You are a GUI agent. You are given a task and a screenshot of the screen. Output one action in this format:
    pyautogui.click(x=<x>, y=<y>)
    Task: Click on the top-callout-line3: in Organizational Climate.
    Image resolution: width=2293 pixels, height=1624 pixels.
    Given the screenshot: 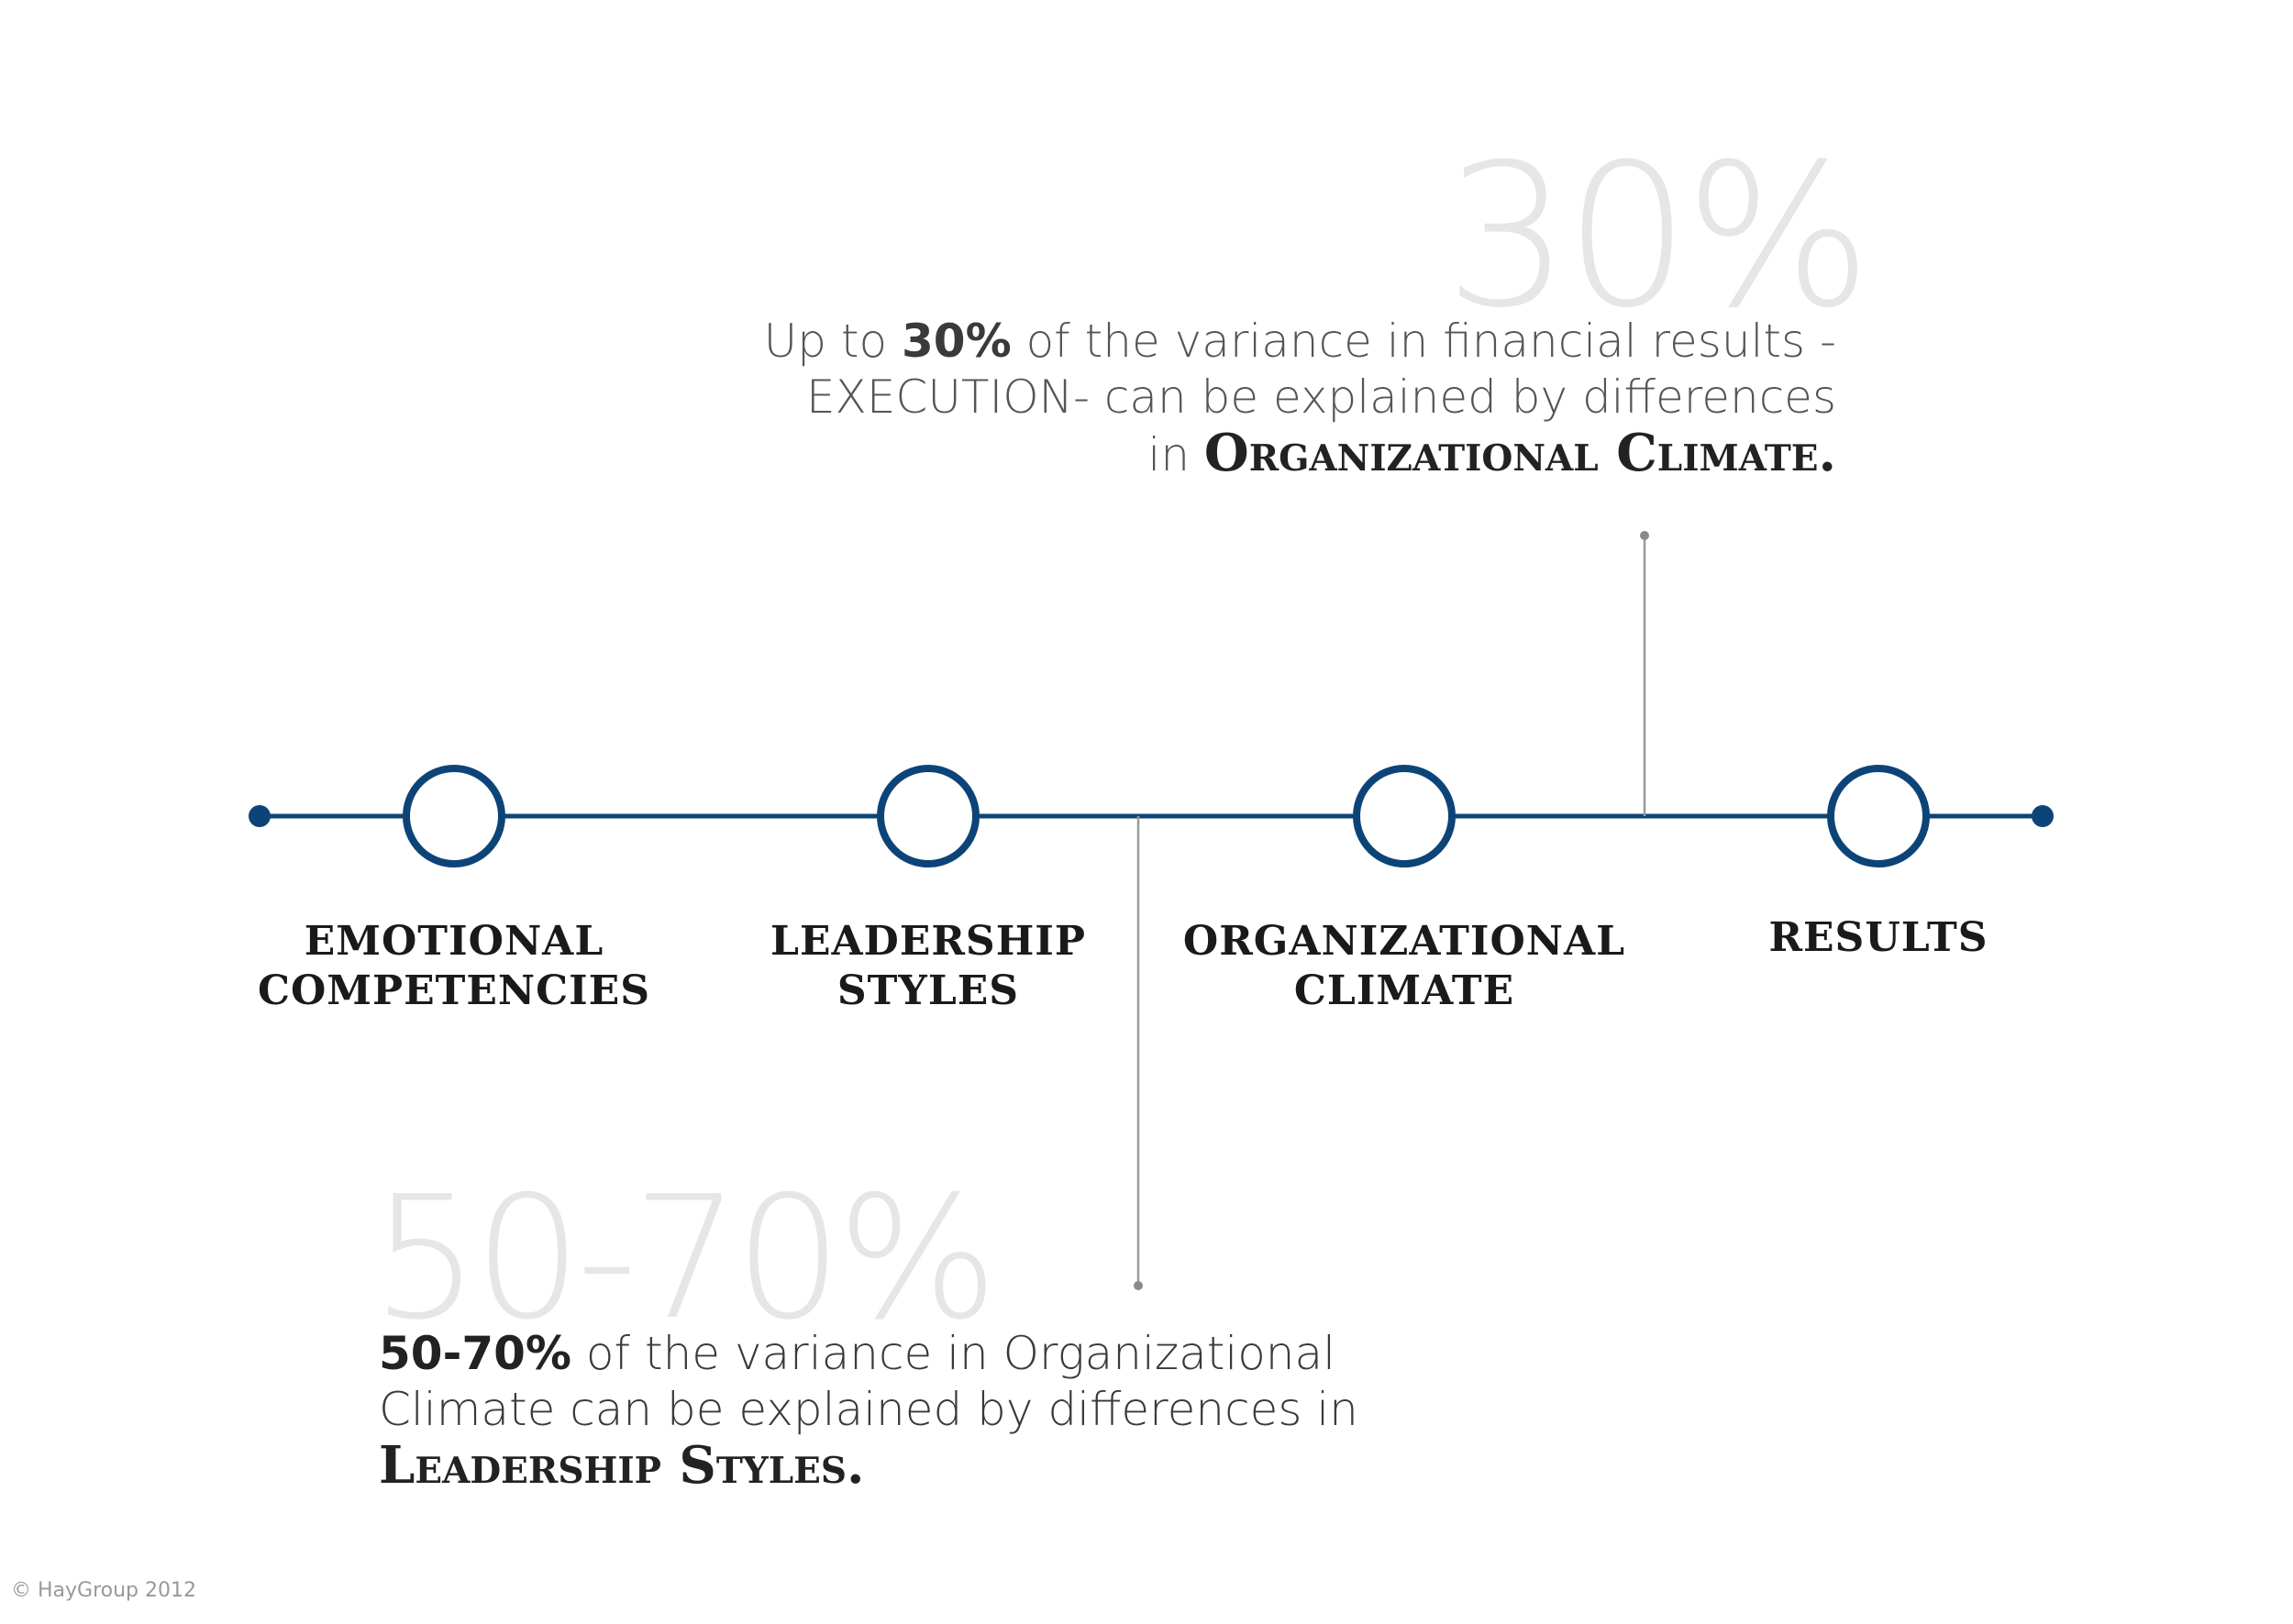 What is the action you would take?
    pyautogui.click(x=1491, y=453)
    